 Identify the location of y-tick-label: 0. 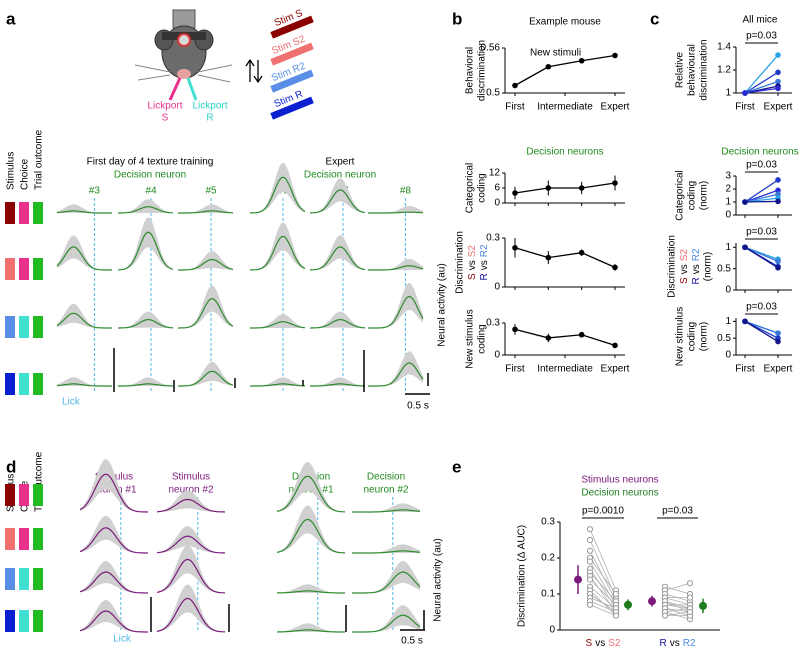
(728, 290).